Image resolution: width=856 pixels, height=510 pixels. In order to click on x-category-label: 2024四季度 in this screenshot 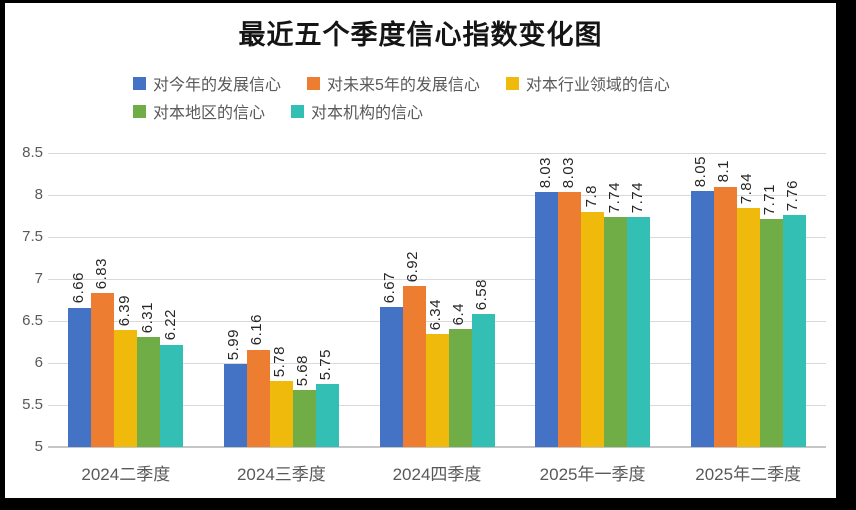, I will do `click(437, 474)`.